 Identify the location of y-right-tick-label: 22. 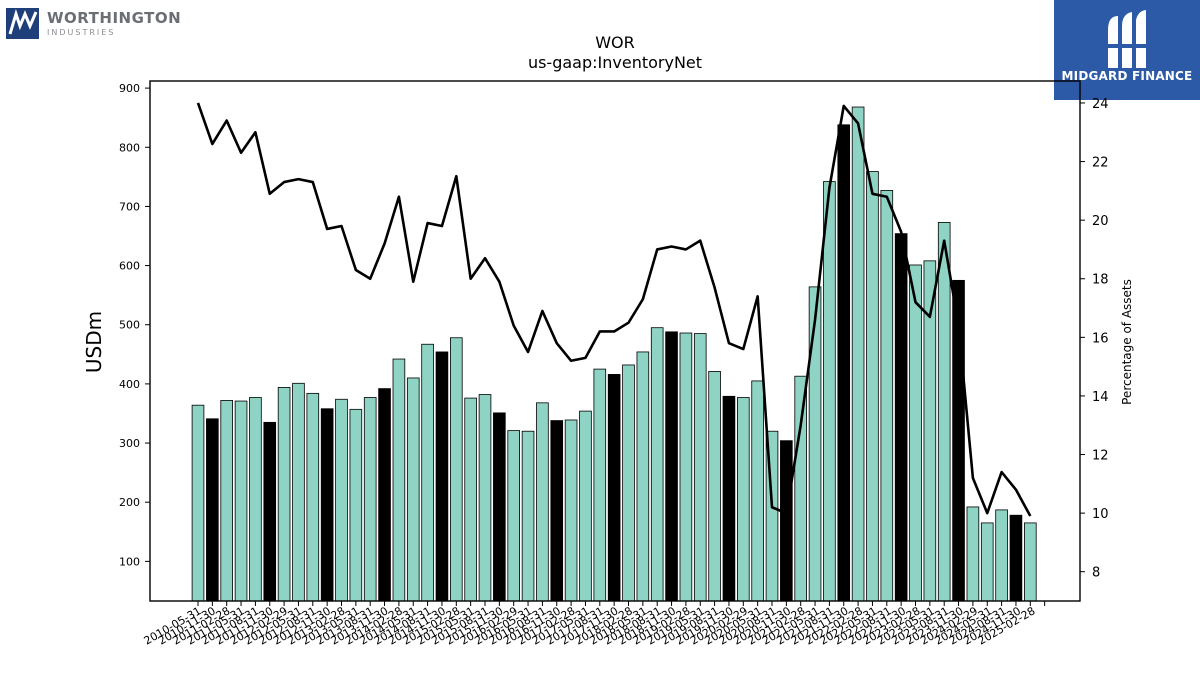
(1100, 163).